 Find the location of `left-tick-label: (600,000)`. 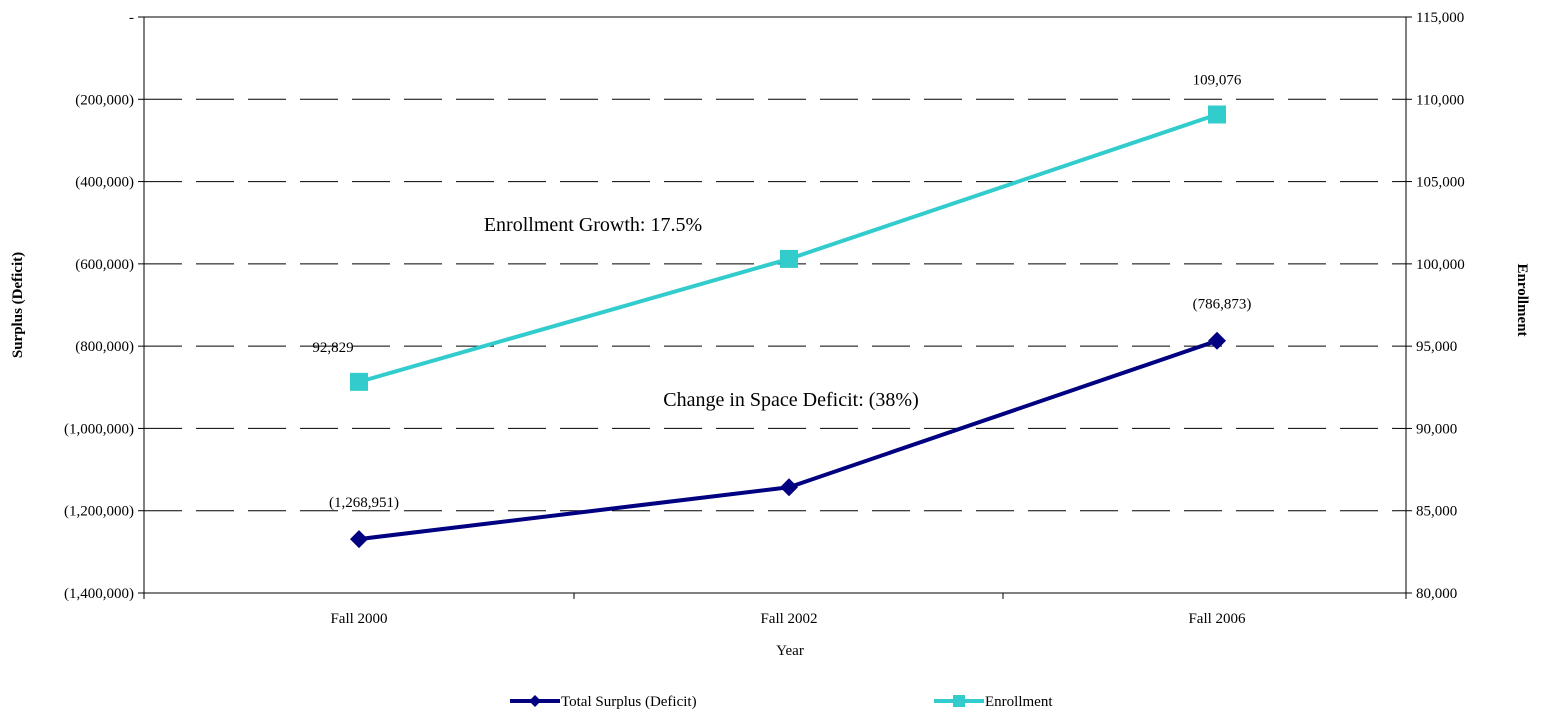

left-tick-label: (600,000) is located at coordinates (104, 265).